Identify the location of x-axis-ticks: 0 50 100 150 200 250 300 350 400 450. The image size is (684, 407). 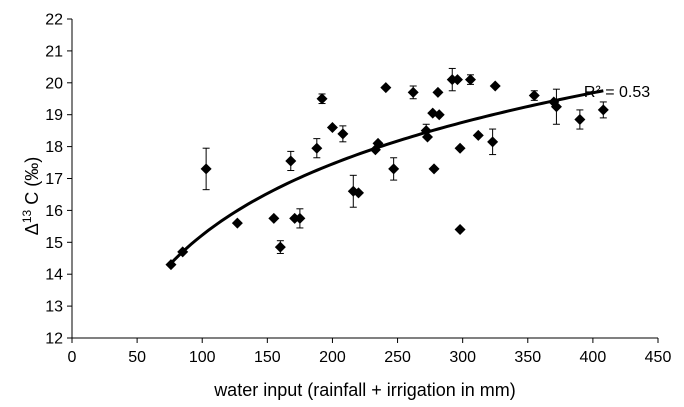
(370, 352).